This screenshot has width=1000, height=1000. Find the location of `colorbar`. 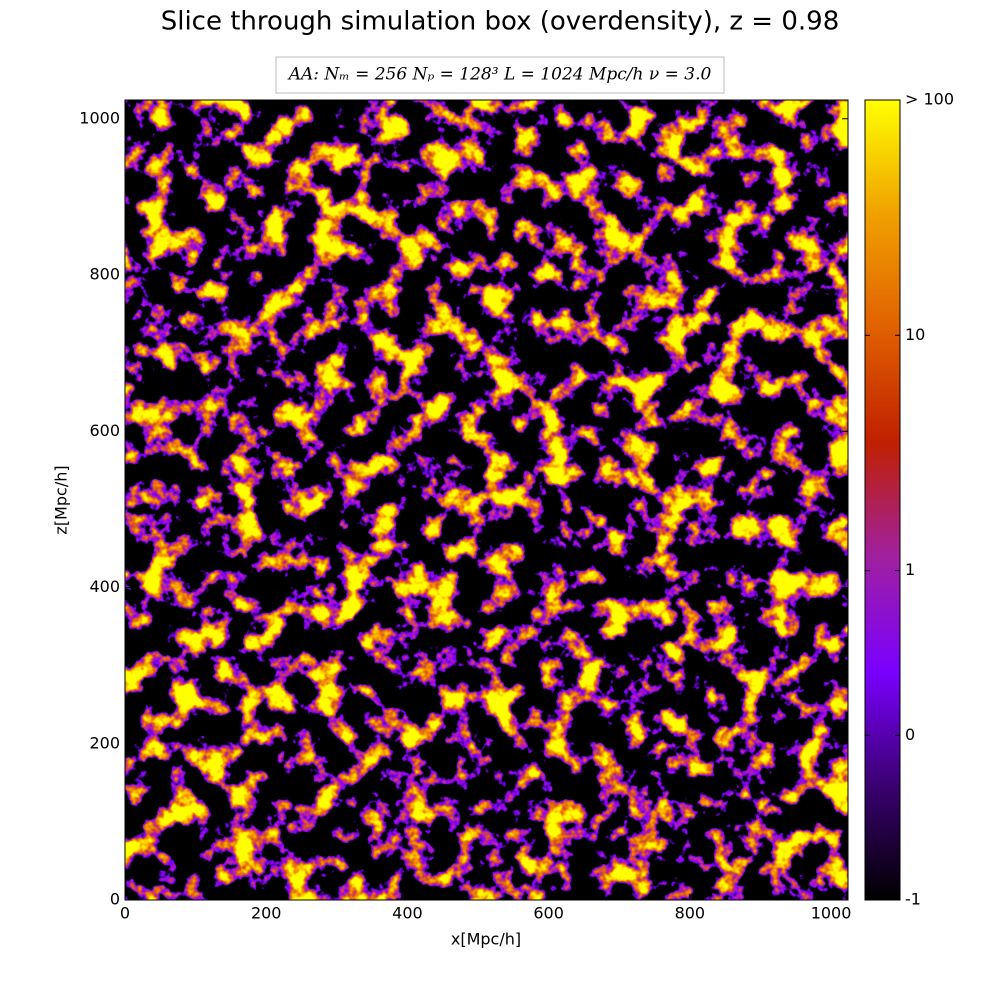

colorbar is located at coordinates (882, 500).